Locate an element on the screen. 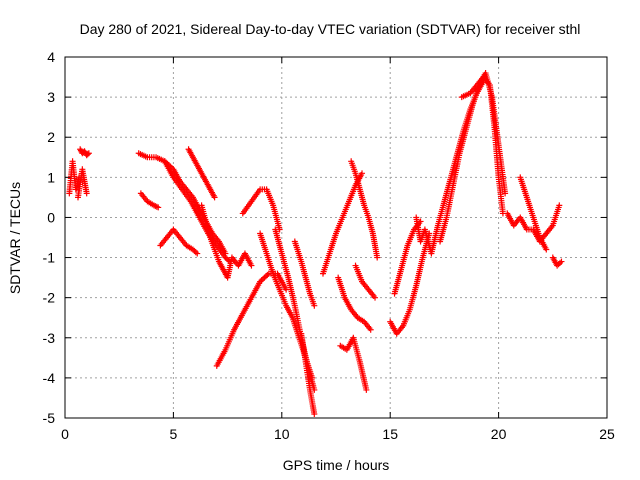 The width and height of the screenshot is (640, 480). series-l is located at coordinates (308, 373).